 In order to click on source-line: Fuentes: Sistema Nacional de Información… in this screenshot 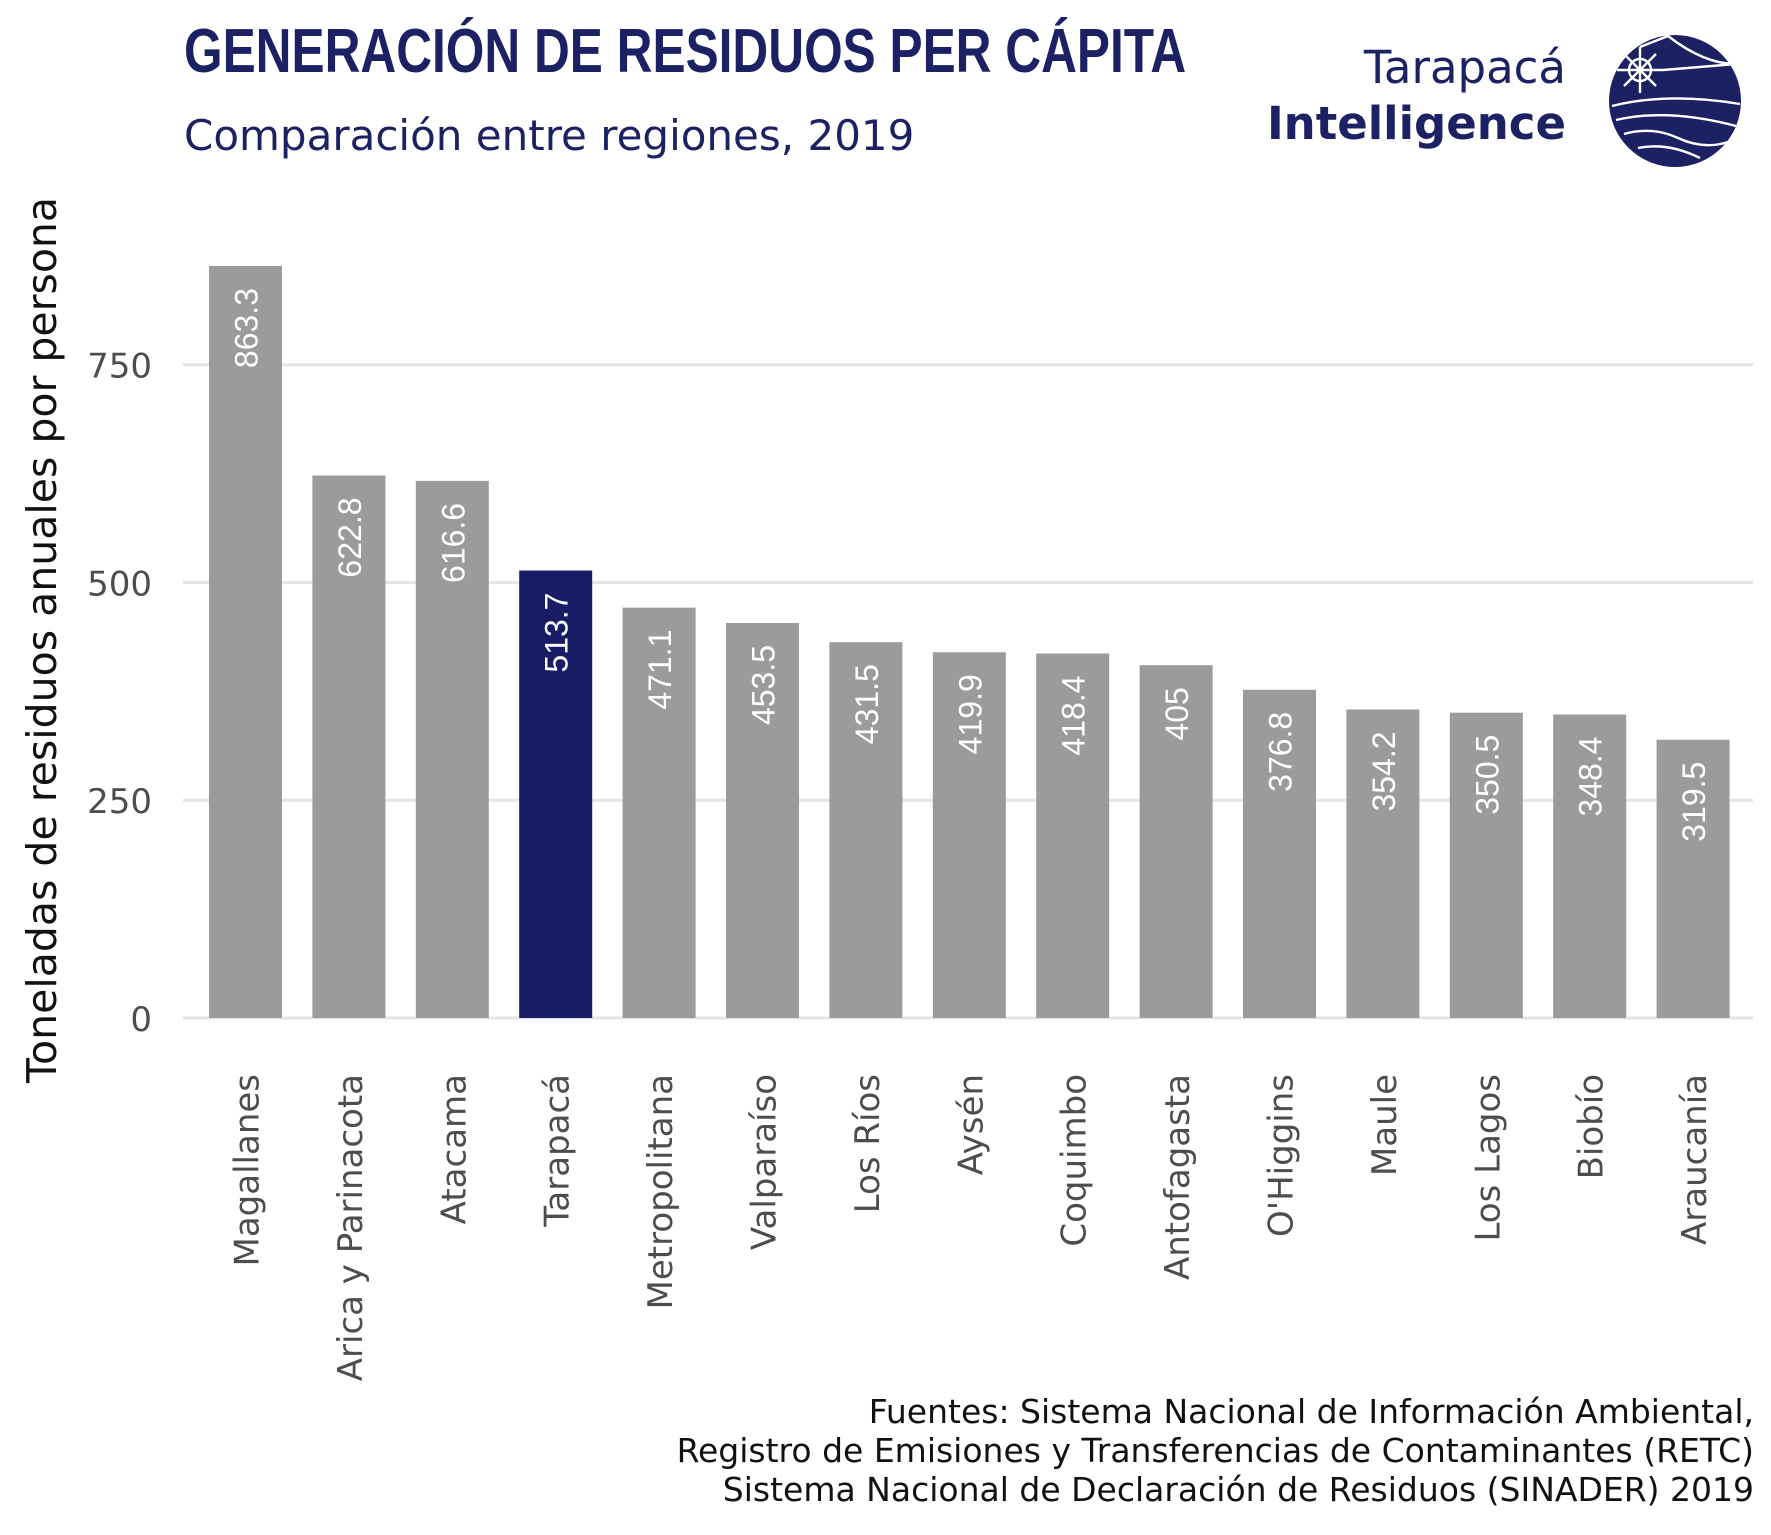, I will do `click(1311, 1411)`.